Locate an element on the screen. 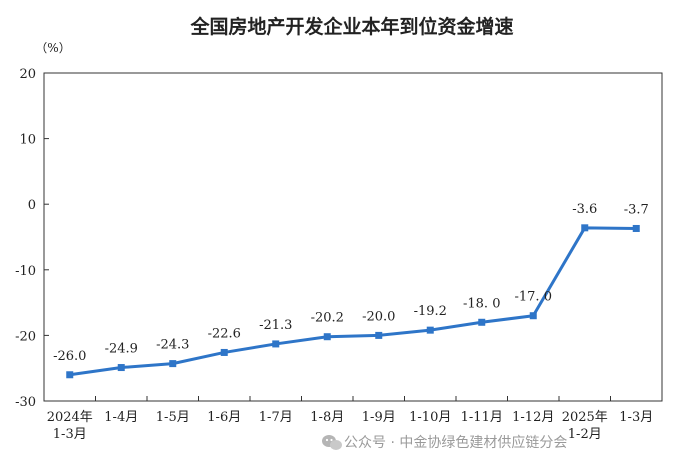 The width and height of the screenshot is (692, 471). x-tick-label: 1-4月 is located at coordinates (121, 417).